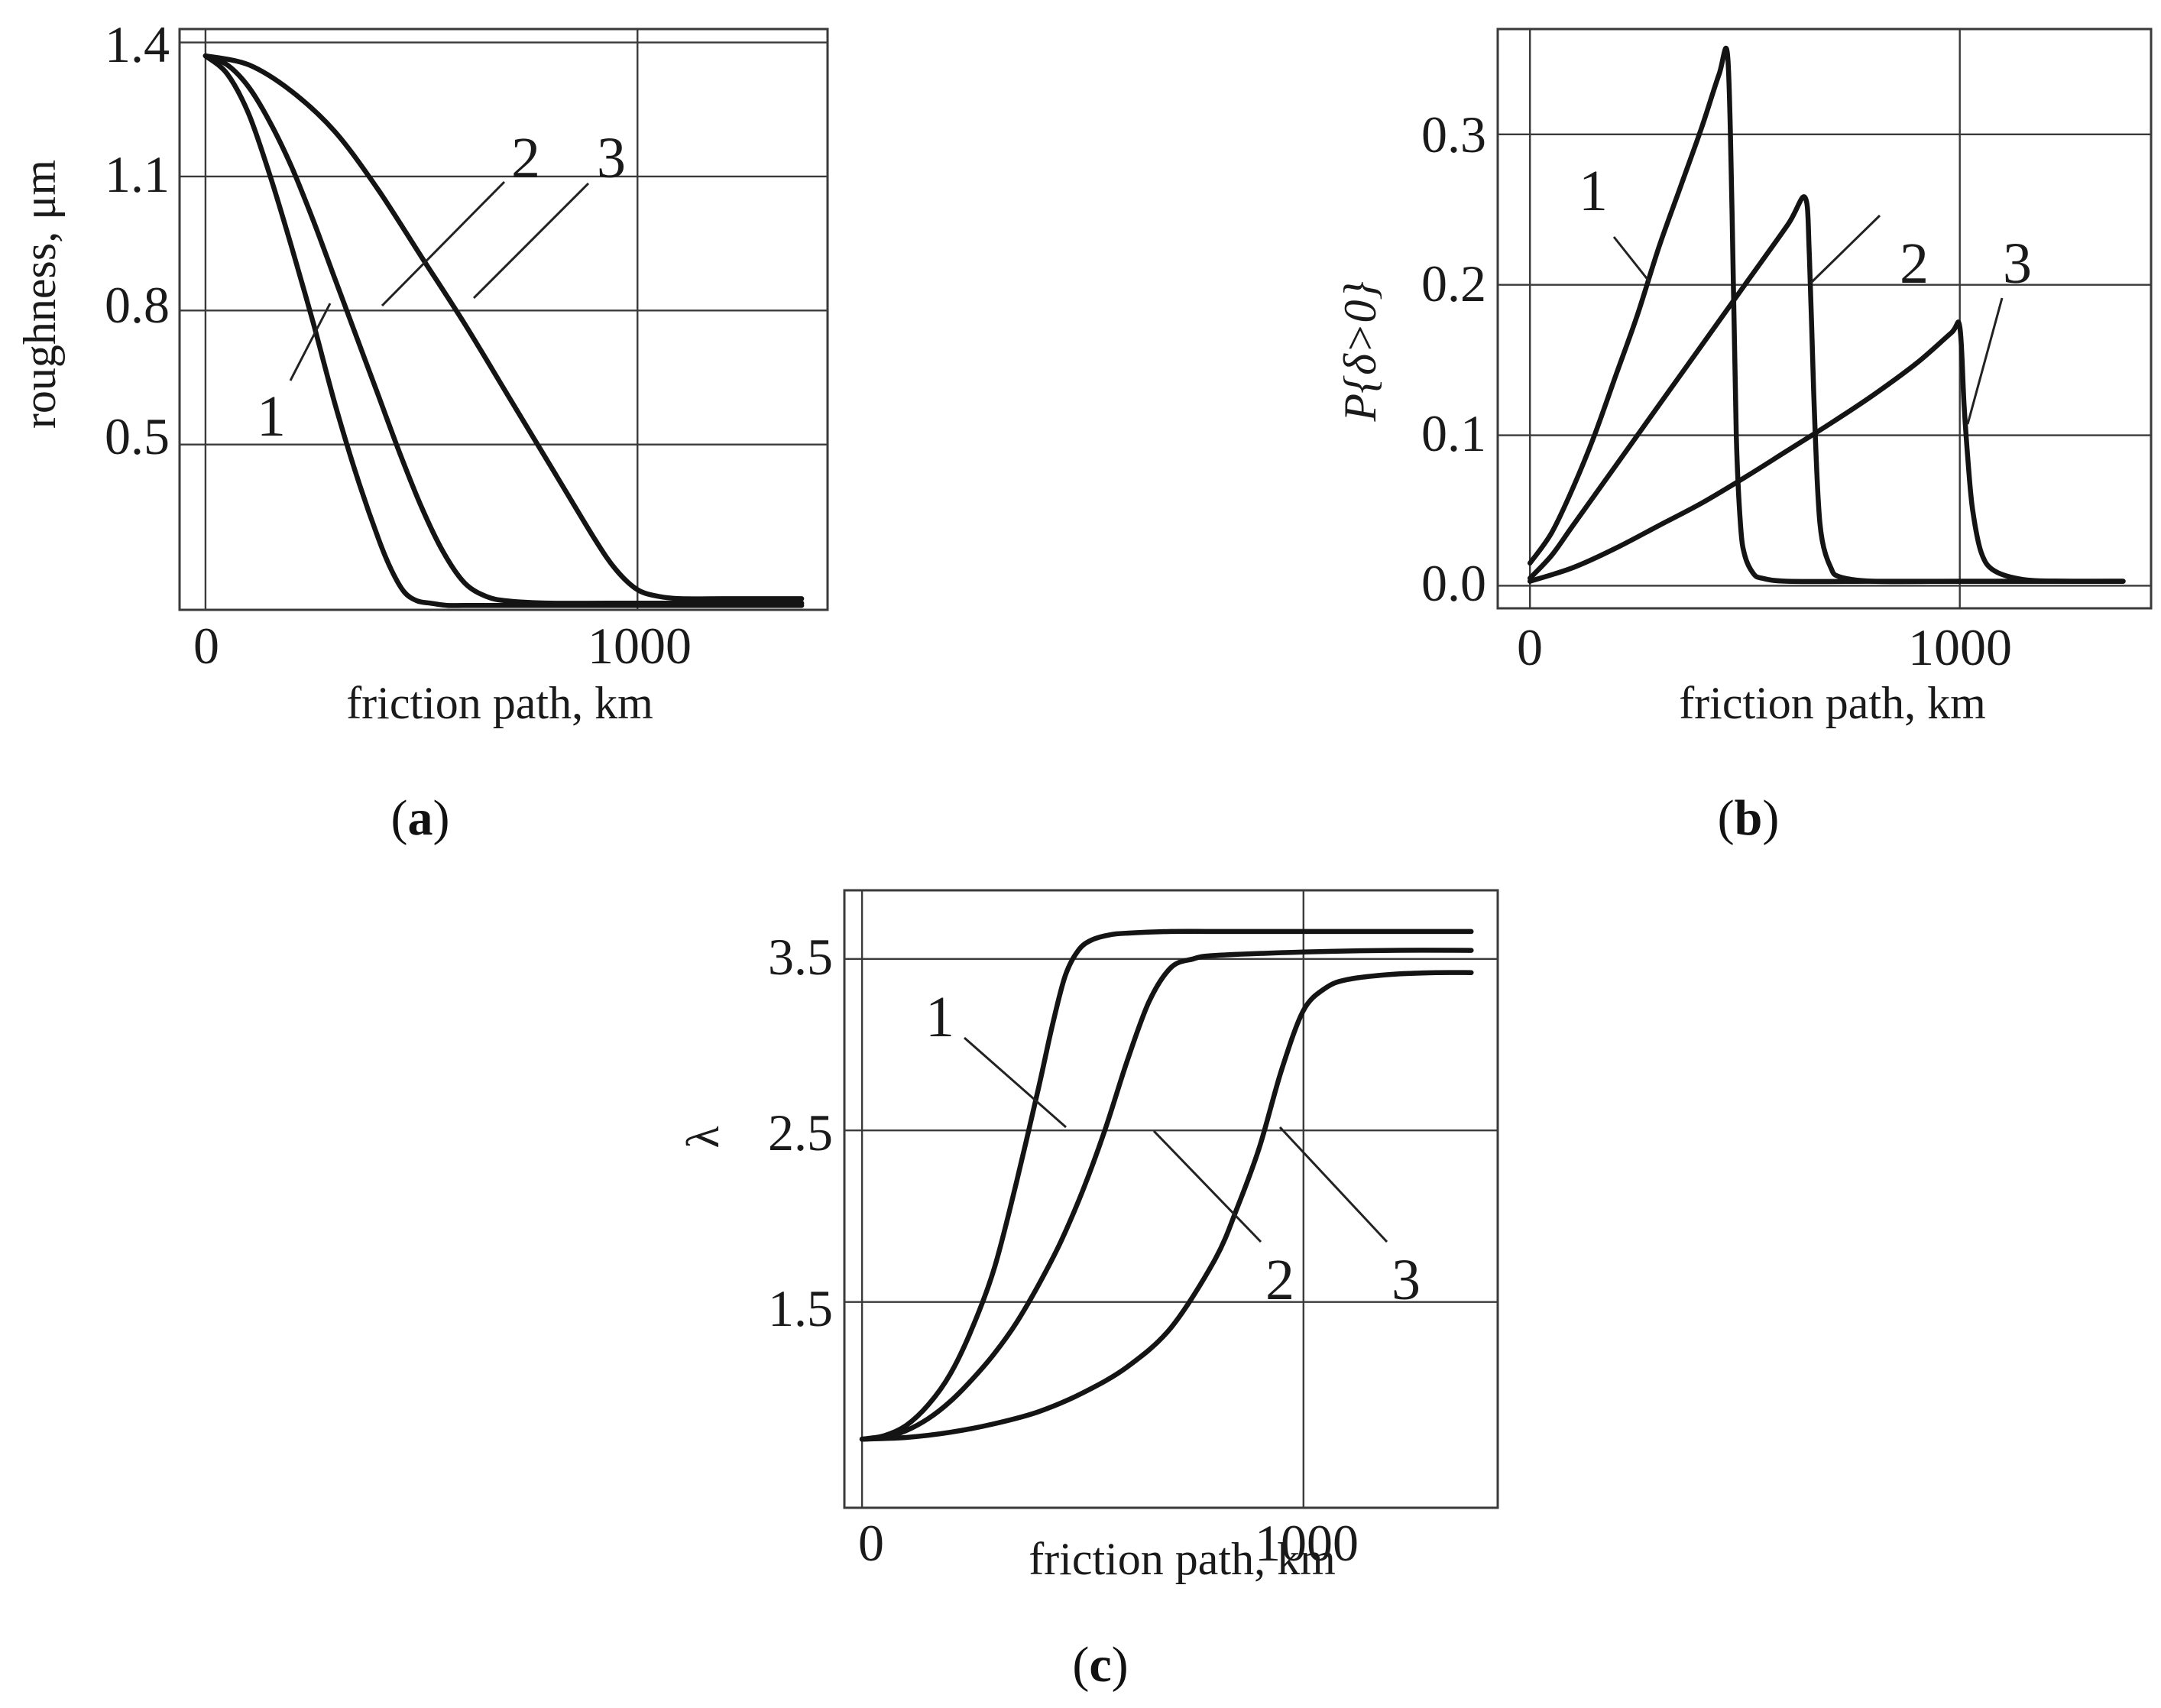  I want to click on chart-a-leaders, so click(440, 280).